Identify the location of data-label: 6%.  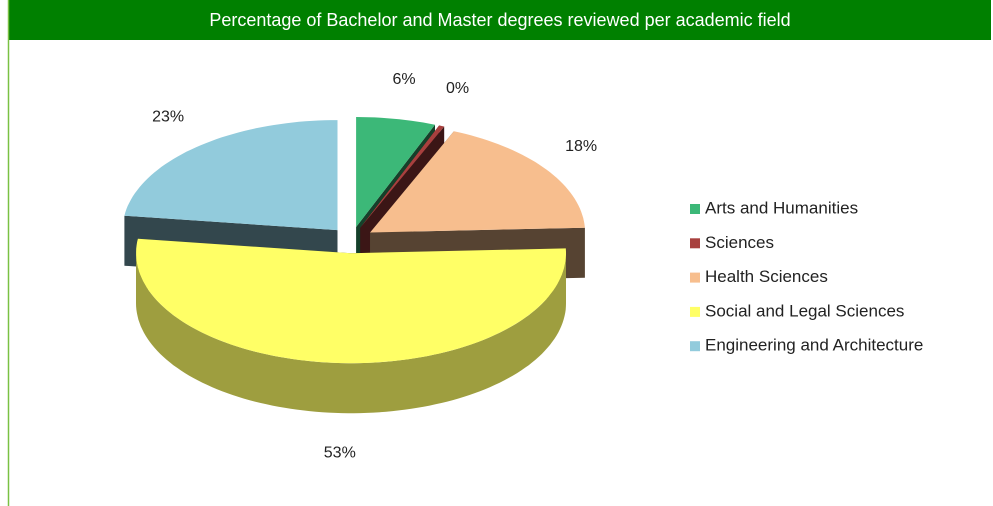
(404, 79).